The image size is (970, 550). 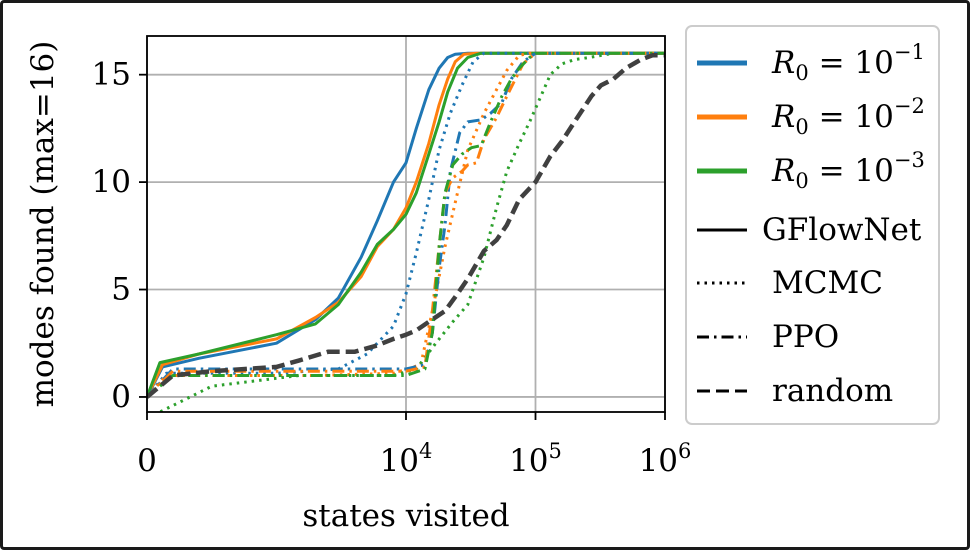 What do you see at coordinates (43, 224) in the screenshot?
I see `y-axis-label: modes found (max=16)` at bounding box center [43, 224].